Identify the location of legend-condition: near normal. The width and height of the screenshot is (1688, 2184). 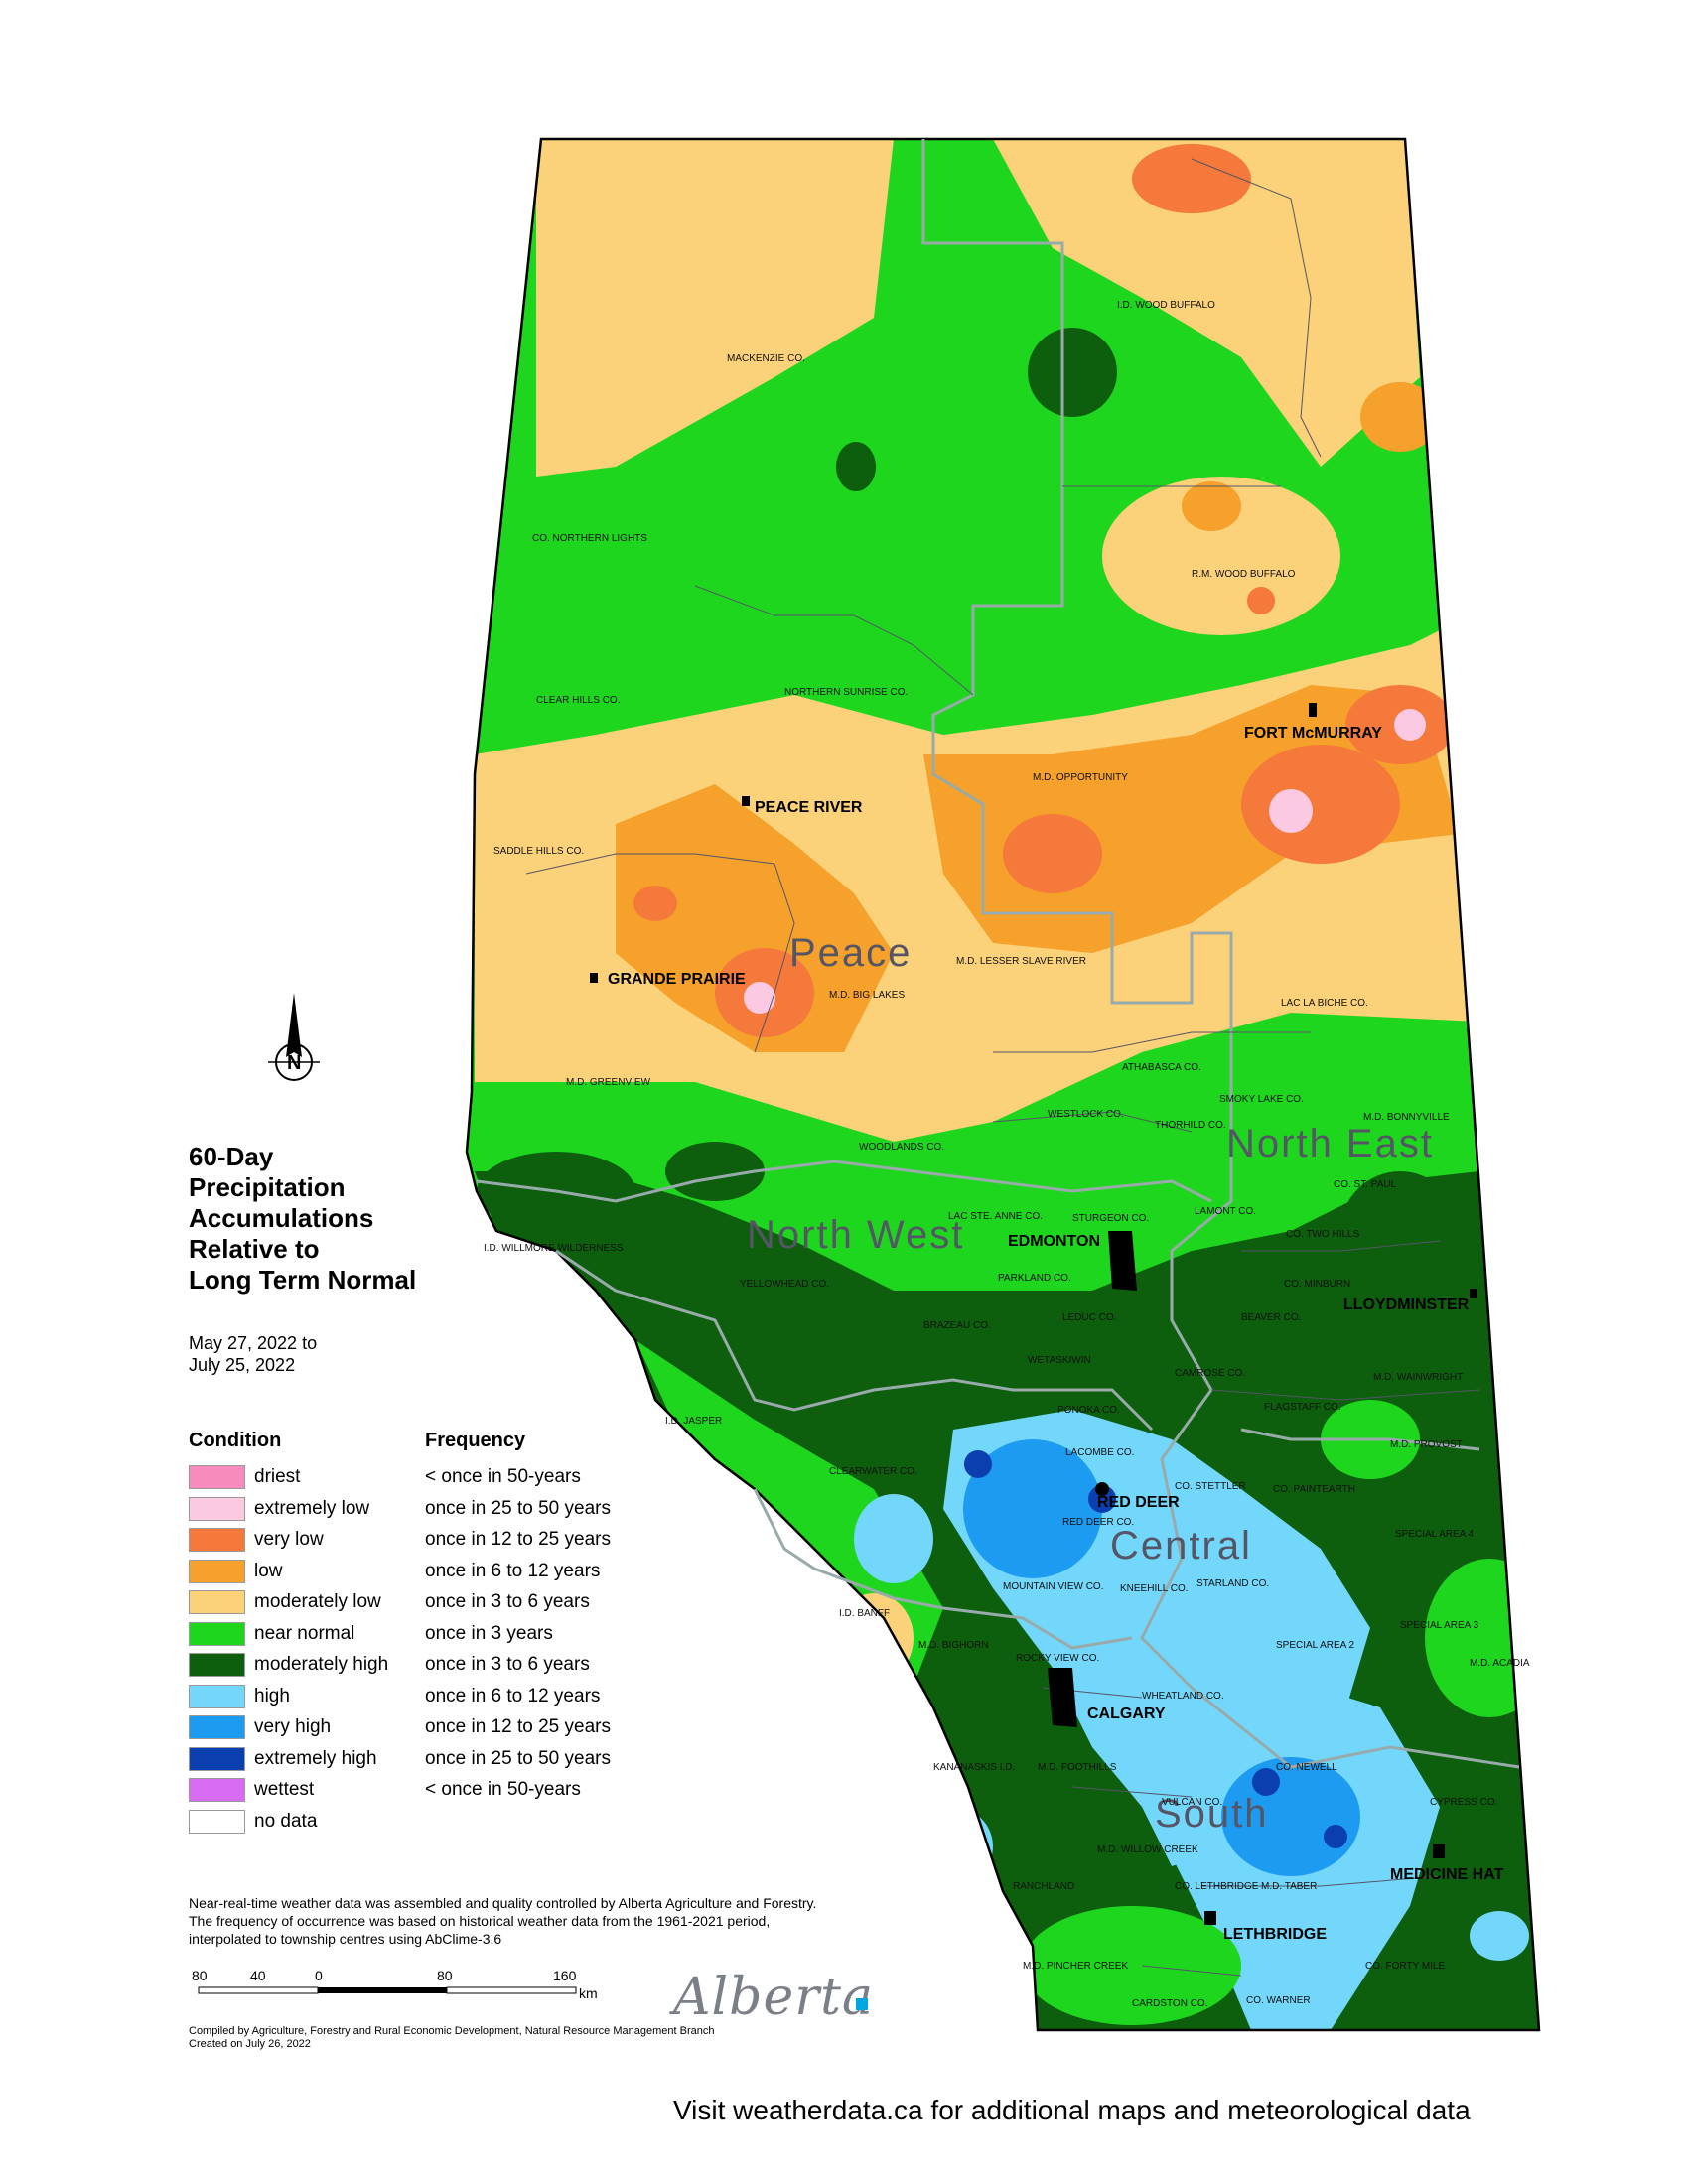
(304, 1633).